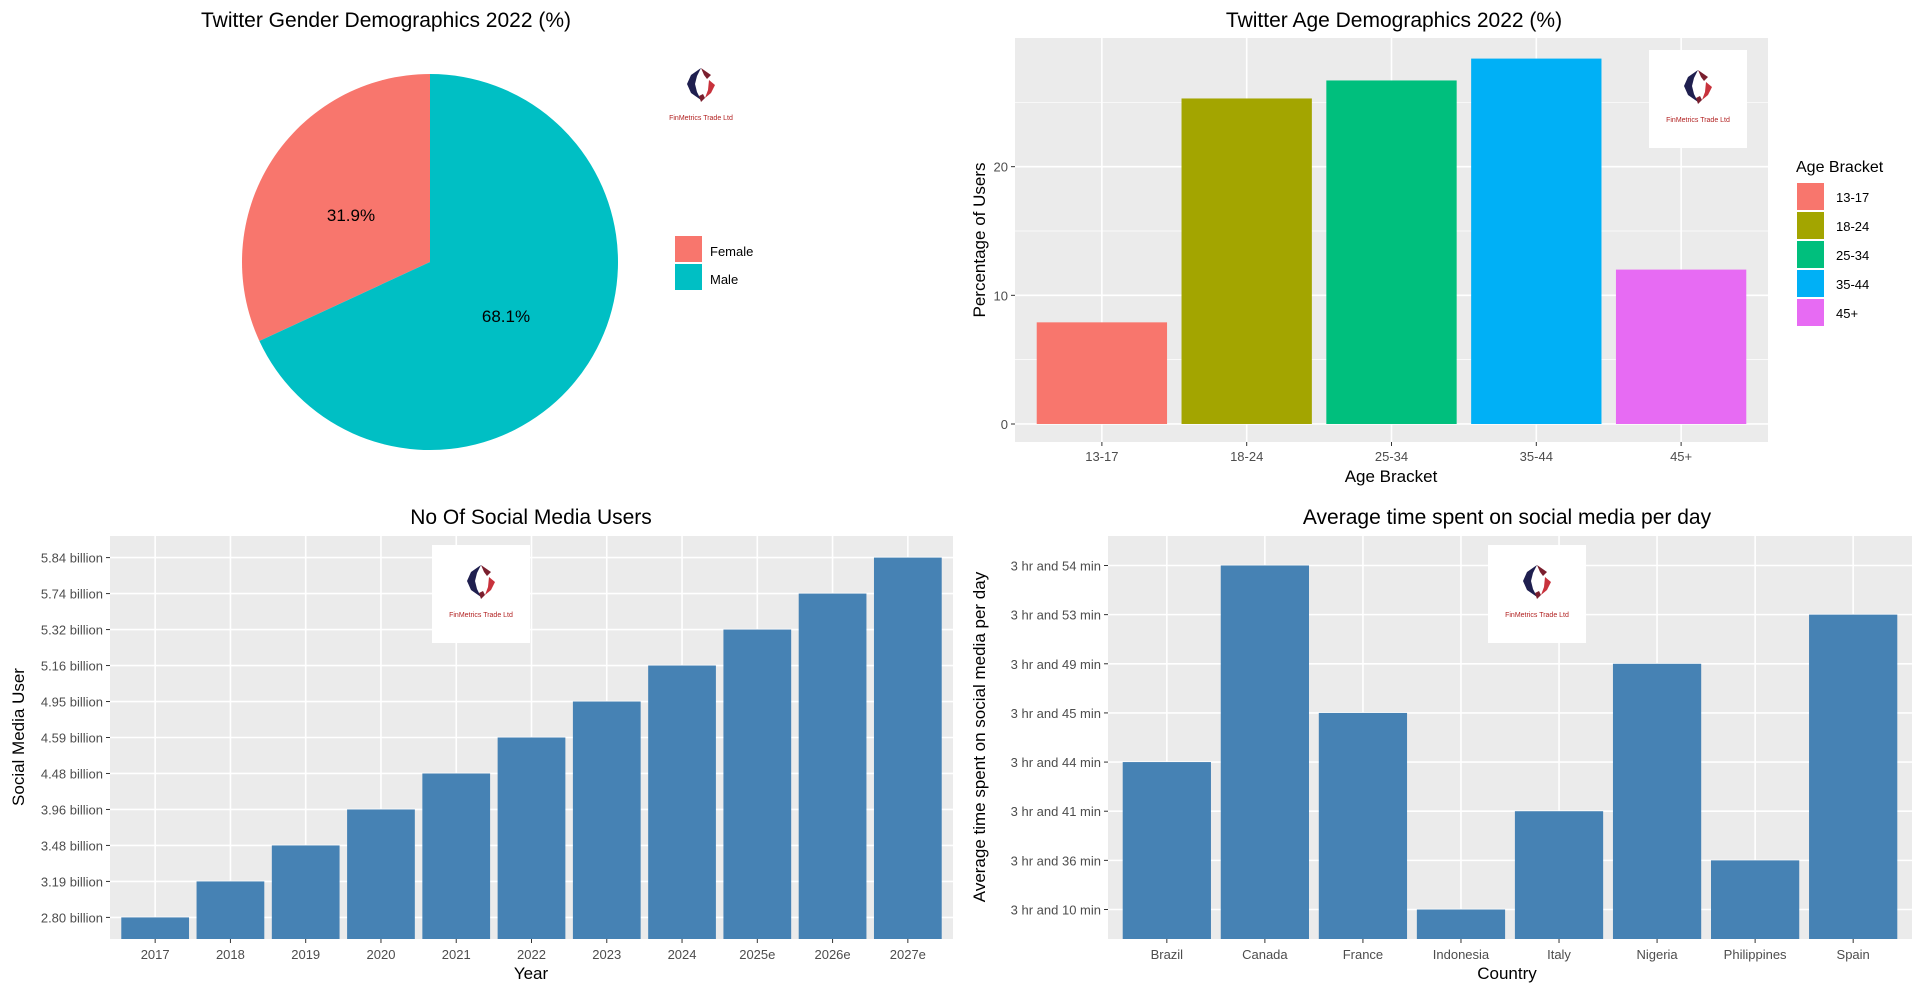 This screenshot has width=1920, height=992. I want to click on pie-label-female: 31.9%, so click(351, 215).